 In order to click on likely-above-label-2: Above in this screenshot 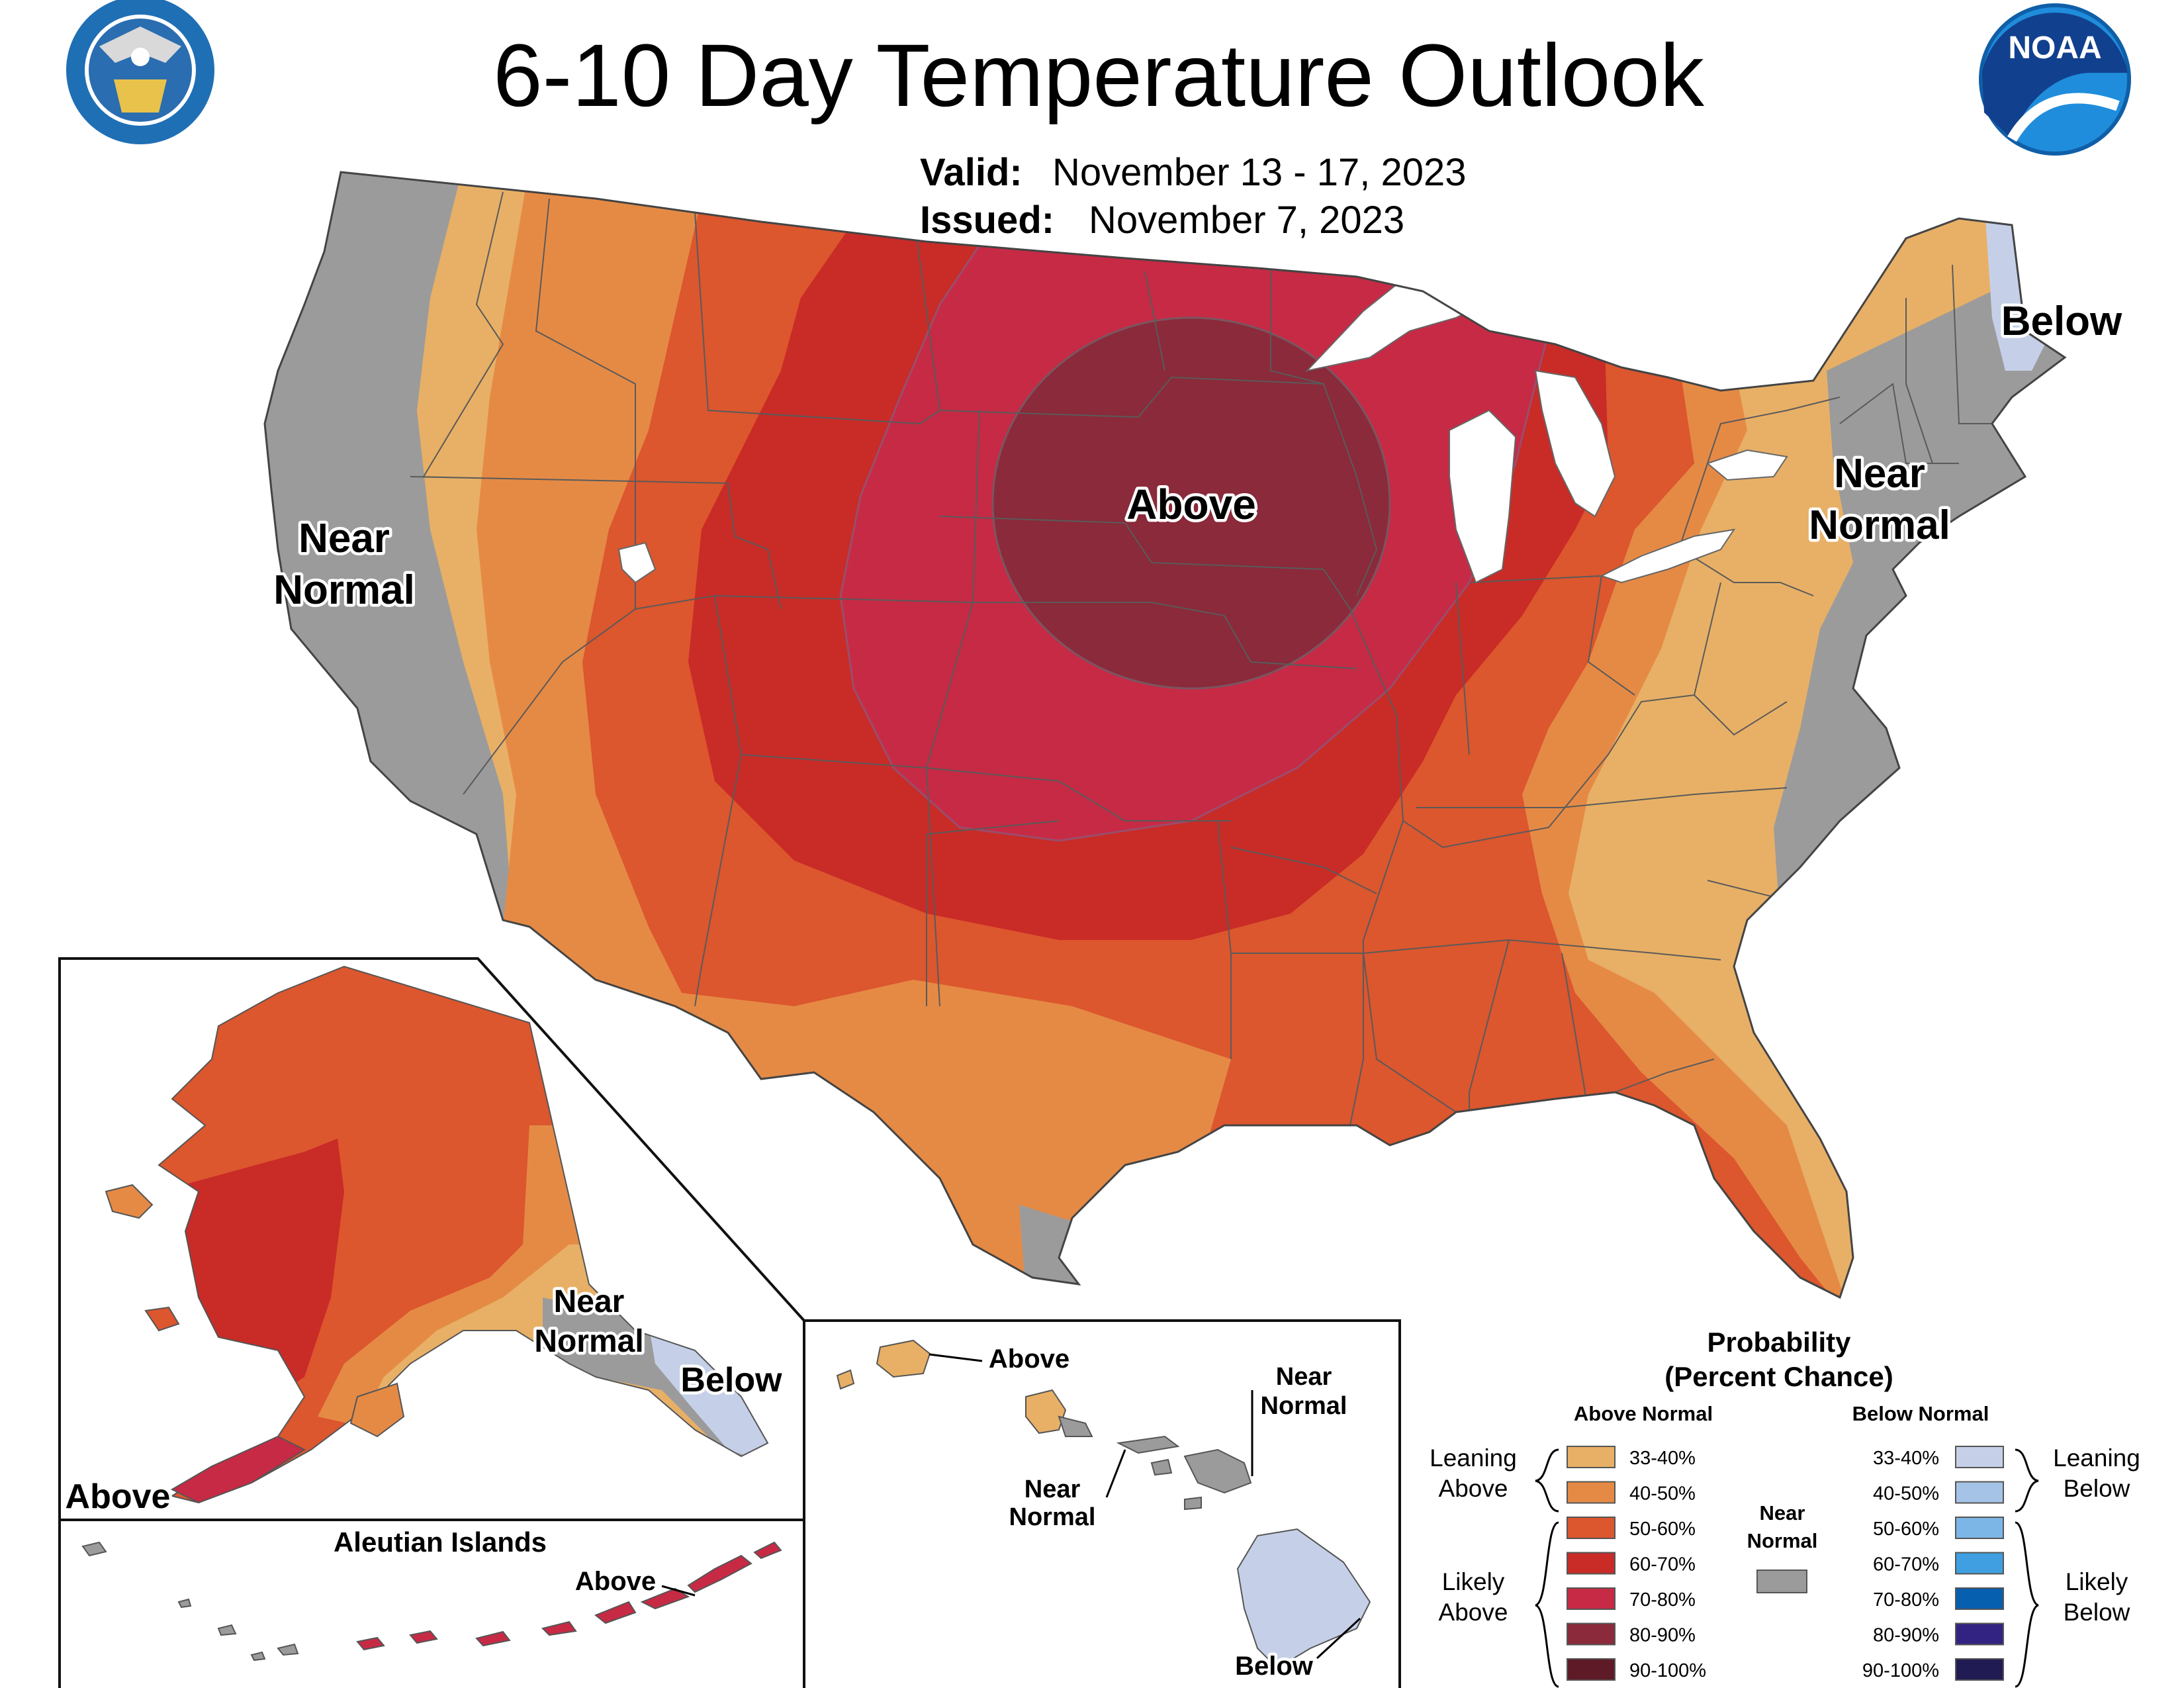, I will do `click(1473, 1612)`.